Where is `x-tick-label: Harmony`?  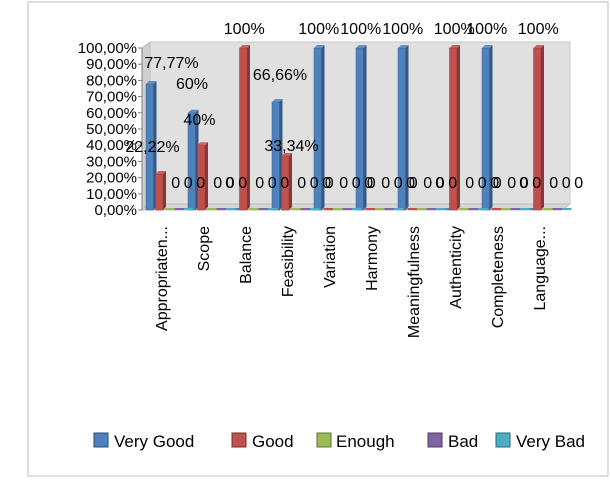
x-tick-label: Harmony is located at coordinates (372, 258).